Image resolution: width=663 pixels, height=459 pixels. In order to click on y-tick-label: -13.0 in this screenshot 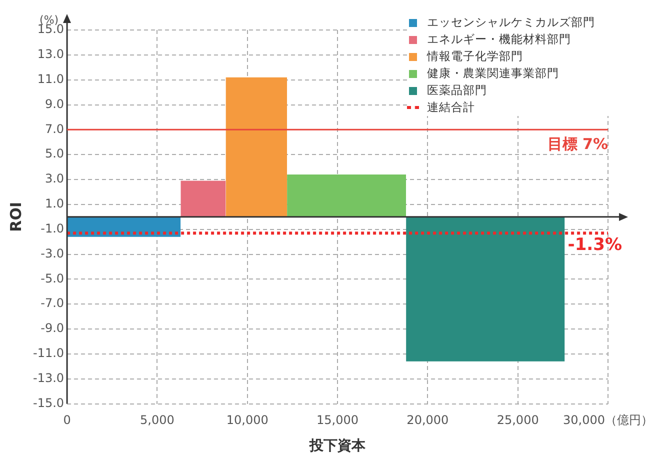, I will do `click(48, 378)`.